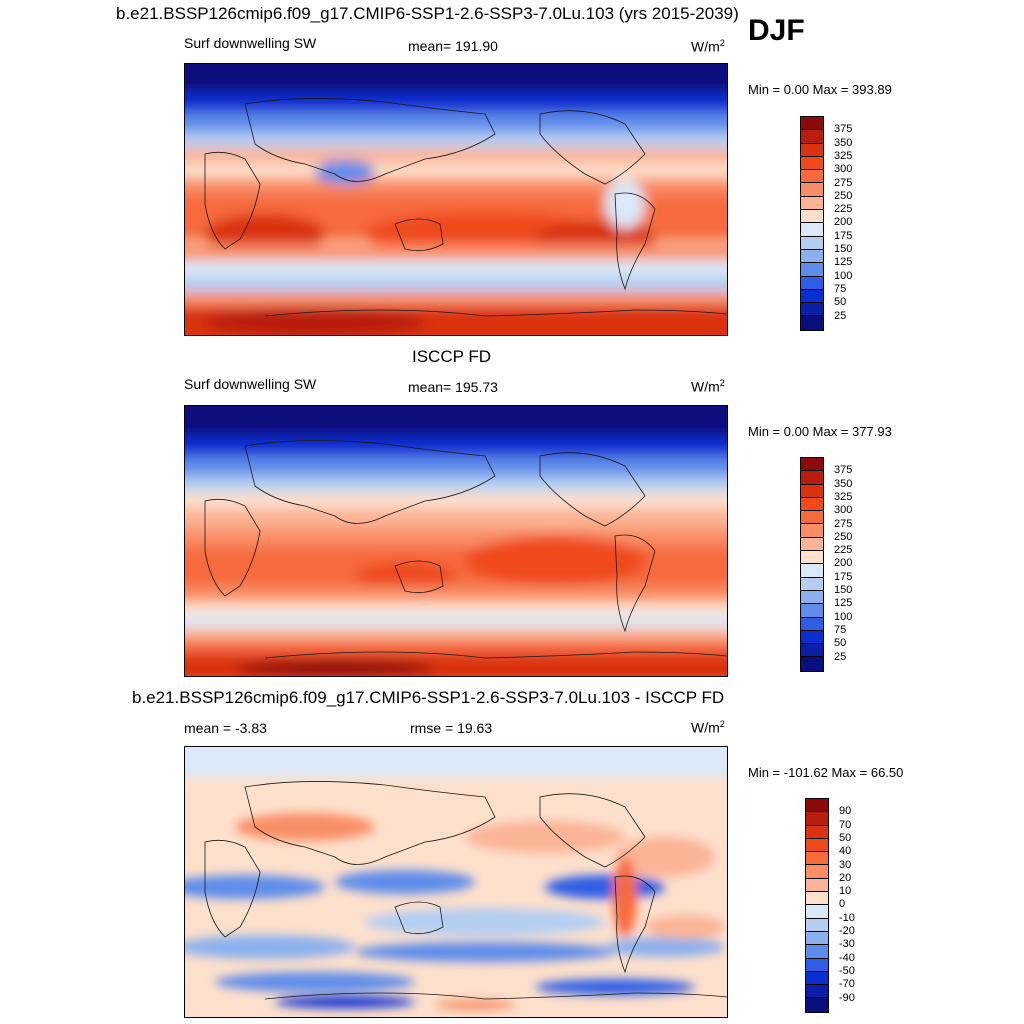 This screenshot has width=1024, height=1024. Describe the element at coordinates (453, 46) in the screenshot. I see `panel-1-mean-label: mean= 191.90` at that location.